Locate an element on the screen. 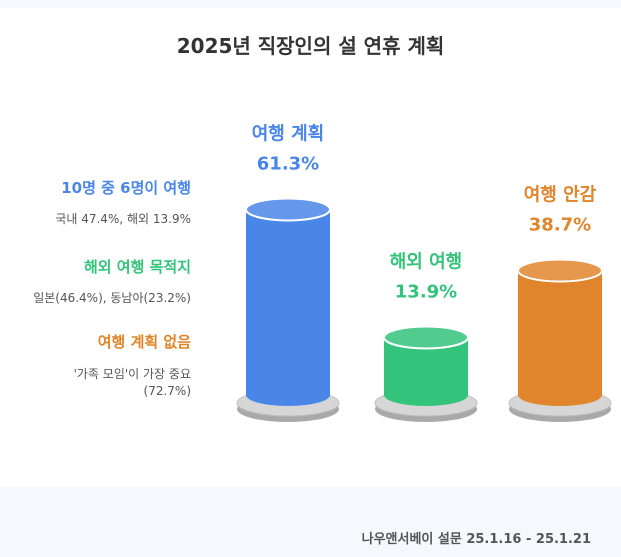  note-text-no-travel-pct: (72.7%) is located at coordinates (167, 391).